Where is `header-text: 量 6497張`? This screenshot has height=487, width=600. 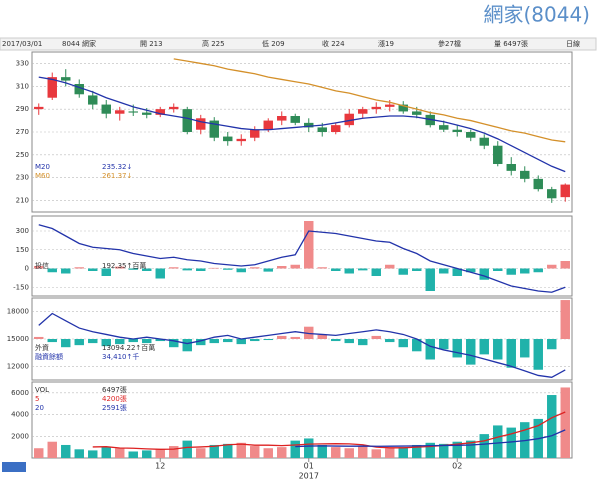 header-text: 量 6497張 is located at coordinates (511, 44).